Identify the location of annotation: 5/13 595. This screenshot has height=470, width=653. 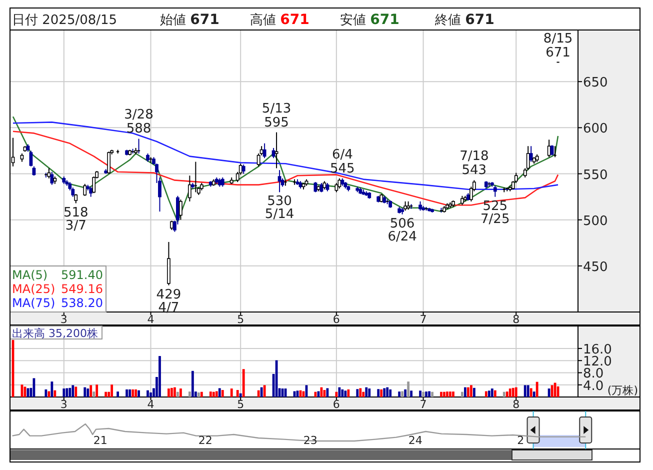
(277, 115).